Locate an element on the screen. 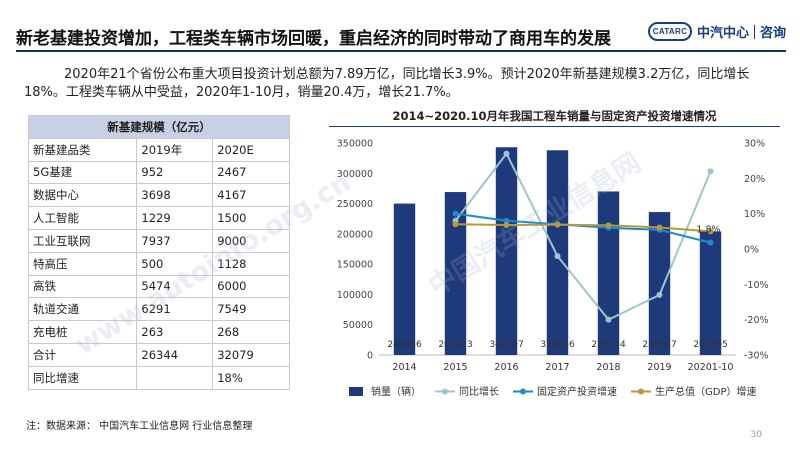 This screenshot has height=450, width=800. legend-label: 生产总值（GDP）增速 is located at coordinates (705, 391).